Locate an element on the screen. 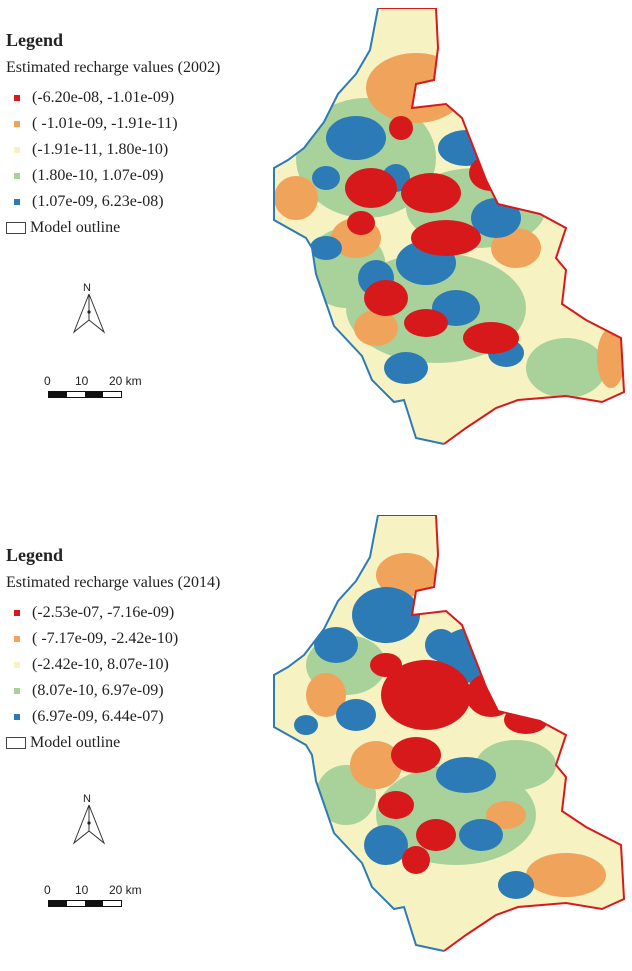  legend-subtitle: Estimated recharge values (2002) is located at coordinates (113, 67).